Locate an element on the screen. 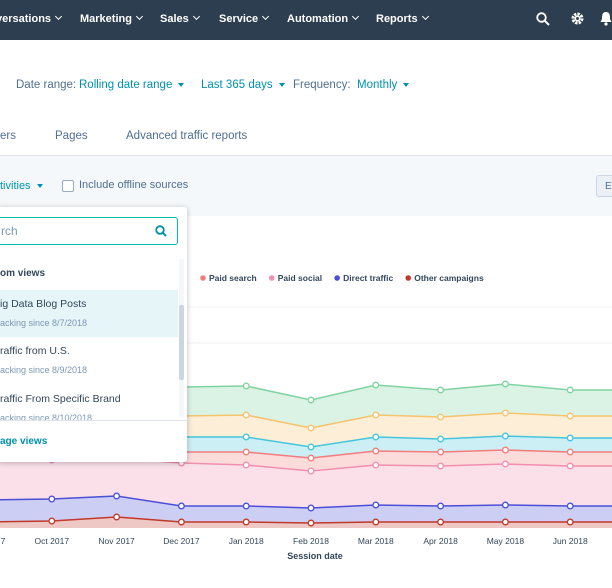 The image size is (612, 588). x-tick-label: 7 is located at coordinates (3, 541).